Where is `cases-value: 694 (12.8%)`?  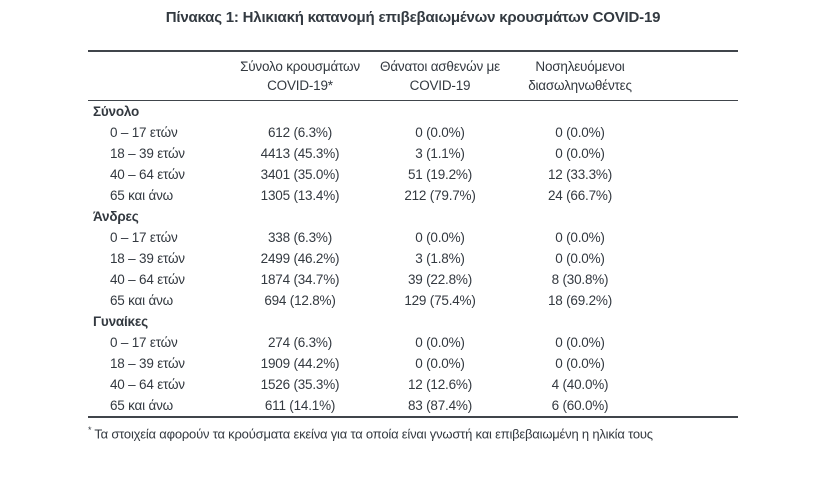 cases-value: 694 (12.8%) is located at coordinates (300, 300).